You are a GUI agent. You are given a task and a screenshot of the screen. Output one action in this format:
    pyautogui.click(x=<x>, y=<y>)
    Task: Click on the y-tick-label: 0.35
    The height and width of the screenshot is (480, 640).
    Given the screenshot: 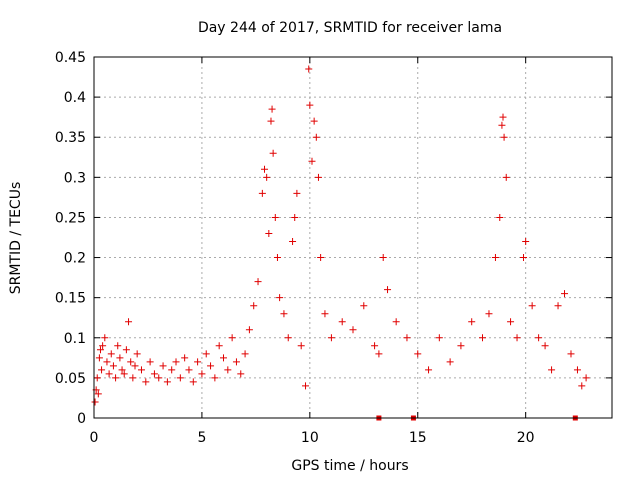 What is the action you would take?
    pyautogui.click(x=70, y=138)
    